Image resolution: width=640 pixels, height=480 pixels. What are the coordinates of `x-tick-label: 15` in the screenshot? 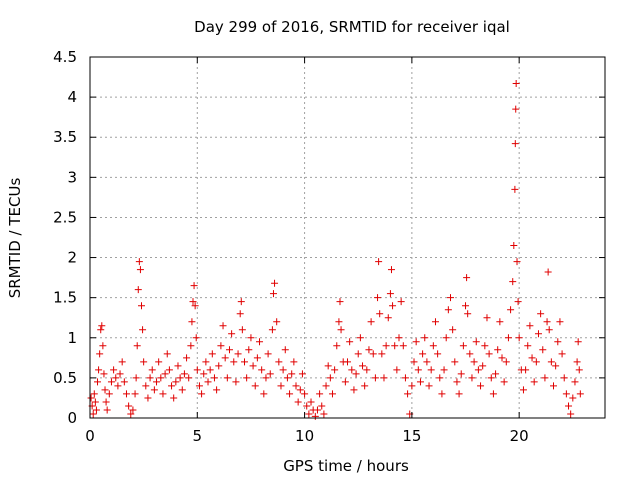 It's located at (411, 436).